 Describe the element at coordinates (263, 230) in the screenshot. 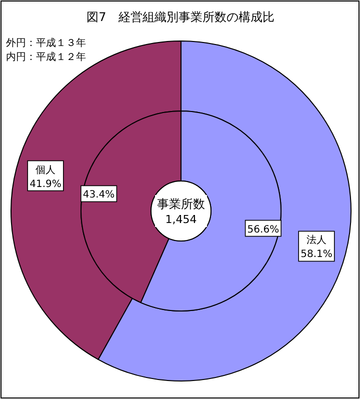

I see `data-label: 56.6%` at that location.